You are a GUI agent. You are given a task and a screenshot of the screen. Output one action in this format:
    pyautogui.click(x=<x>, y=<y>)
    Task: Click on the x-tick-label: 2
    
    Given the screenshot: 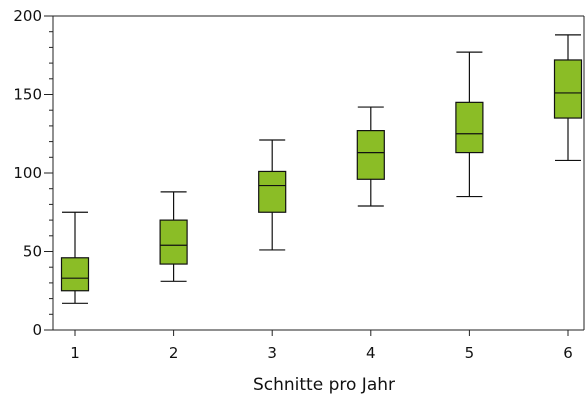 What is the action you would take?
    pyautogui.click(x=174, y=353)
    